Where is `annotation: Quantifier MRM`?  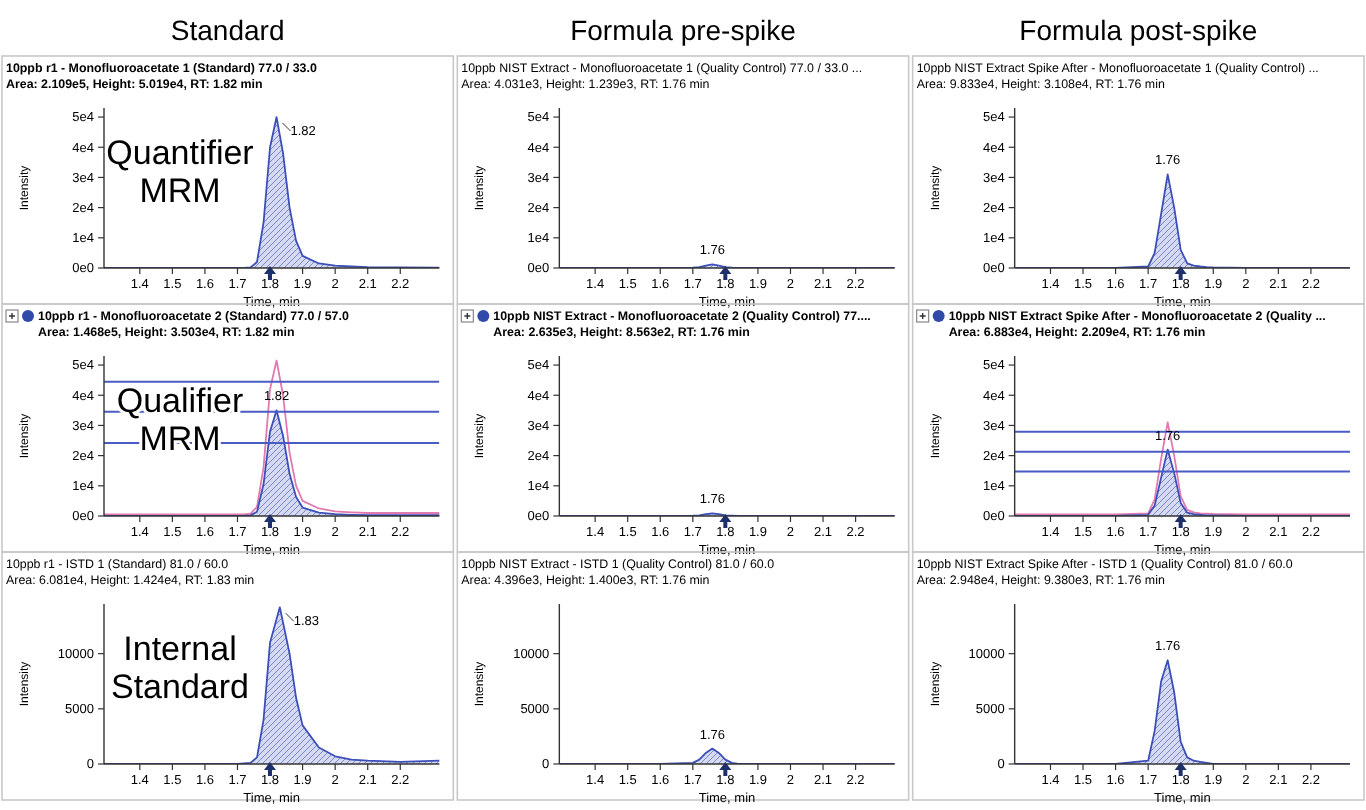
annotation: Quantifier MRM is located at coordinates (180, 172).